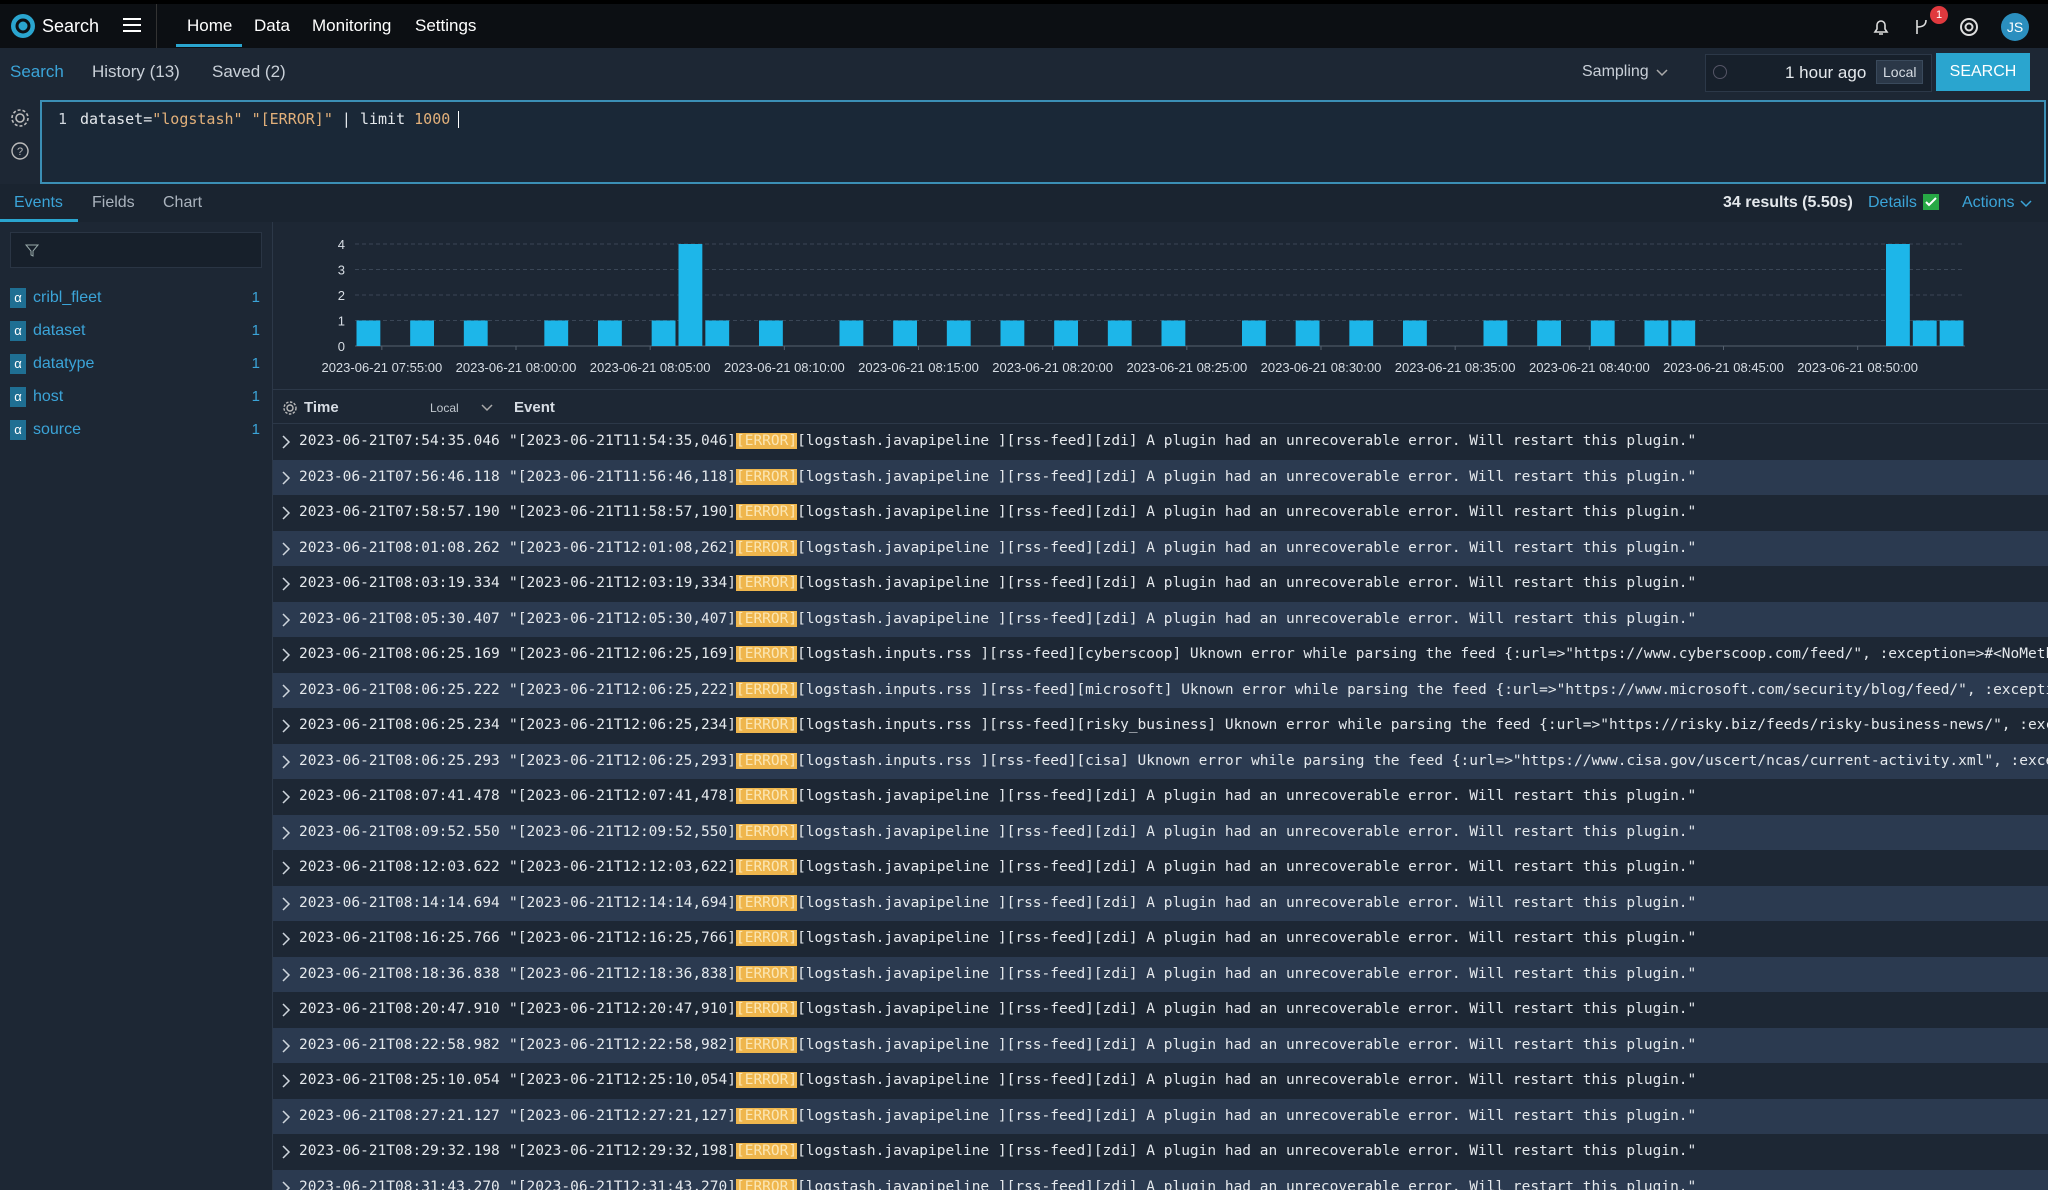 This screenshot has height=1190, width=2048. I want to click on avatar: JS, so click(2015, 27).